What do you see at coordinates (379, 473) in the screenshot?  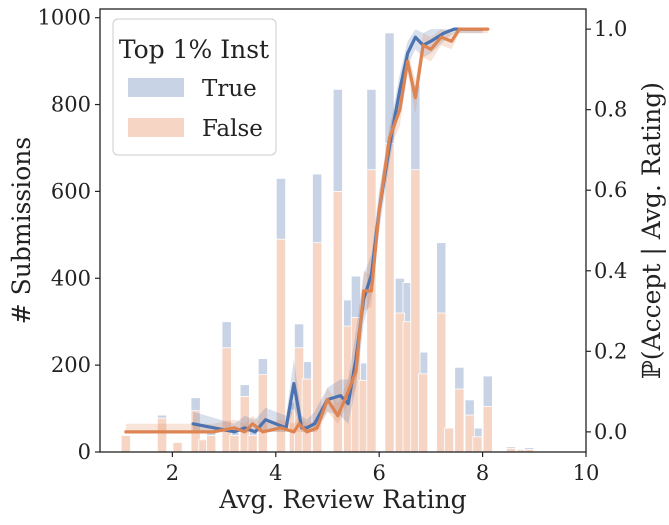 I see `x-tick-label-2: 6` at bounding box center [379, 473].